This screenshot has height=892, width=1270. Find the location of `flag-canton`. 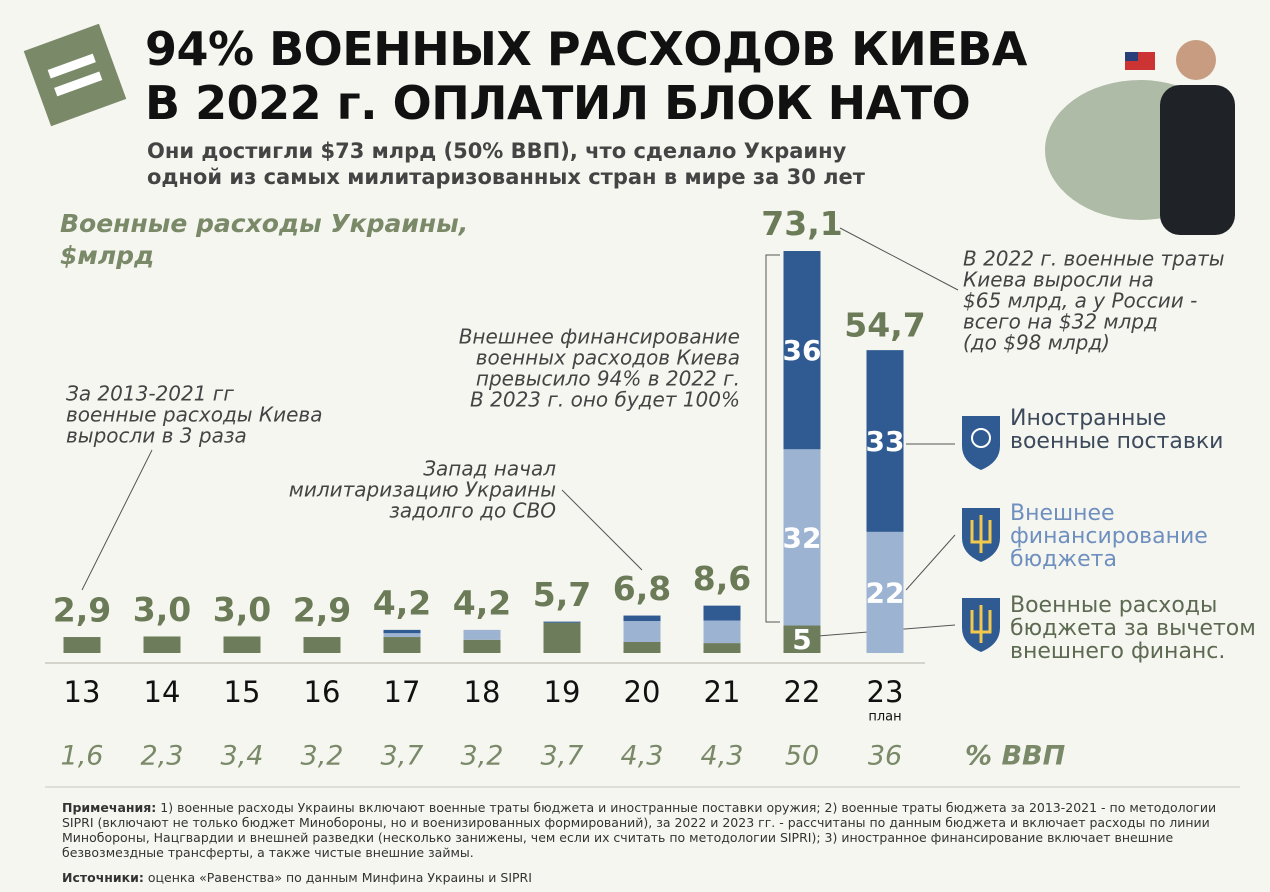

flag-canton is located at coordinates (1131, 56).